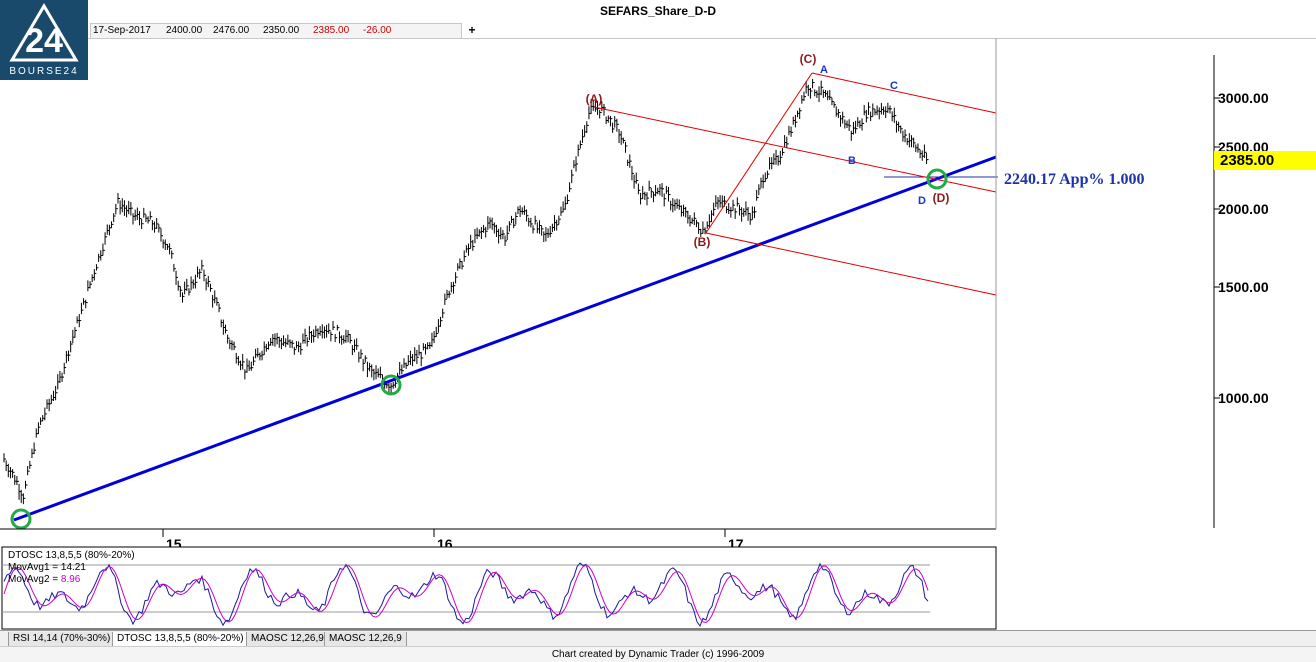 The height and width of the screenshot is (662, 1316). I want to click on channel-lower-a, so click(851, 264).